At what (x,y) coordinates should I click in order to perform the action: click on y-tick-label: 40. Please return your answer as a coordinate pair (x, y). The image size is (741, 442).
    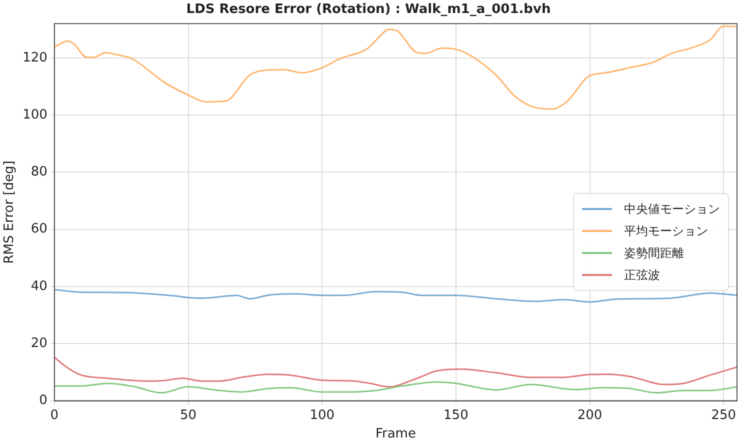
    Looking at the image, I should click on (39, 286).